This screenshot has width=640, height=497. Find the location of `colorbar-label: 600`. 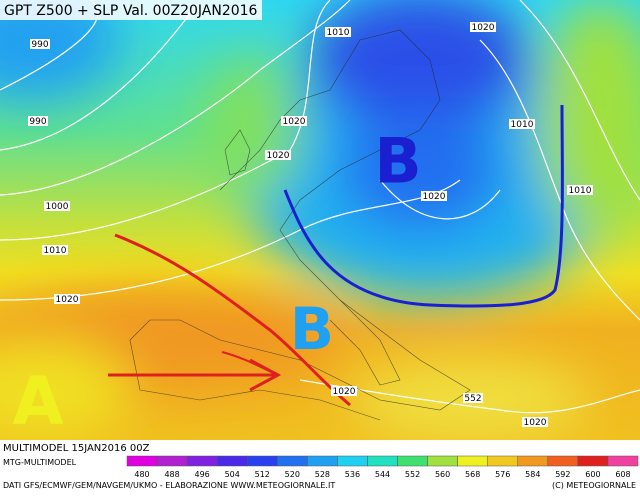

colorbar-label: 600 is located at coordinates (592, 474).